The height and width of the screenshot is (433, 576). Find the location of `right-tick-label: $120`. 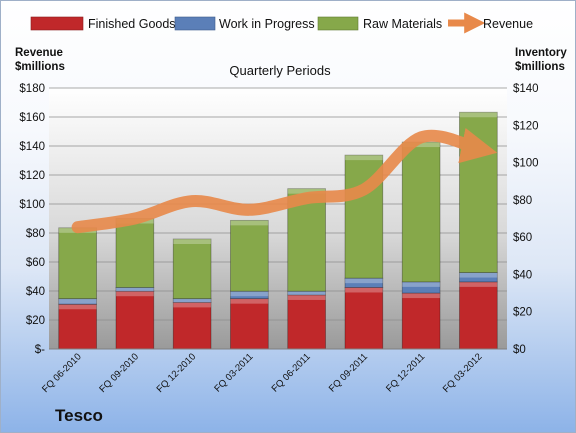

right-tick-label: $120 is located at coordinates (526, 126).